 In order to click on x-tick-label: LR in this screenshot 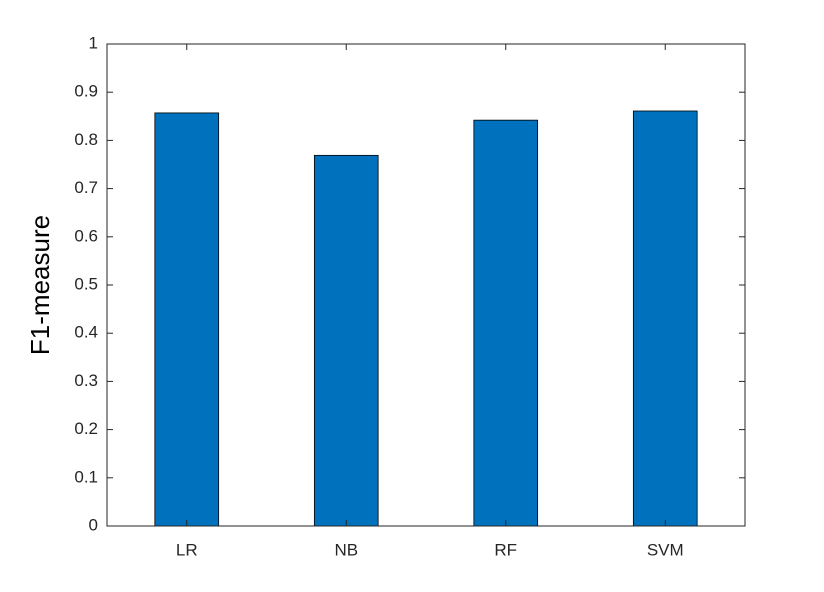, I will do `click(187, 549)`.